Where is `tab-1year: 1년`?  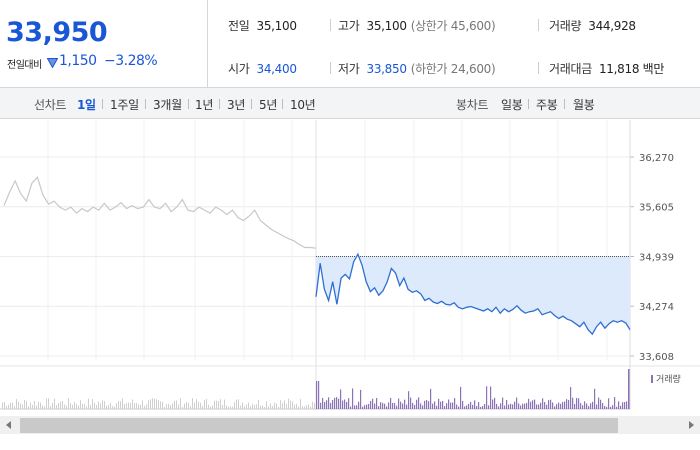
tab-1year: 1년 is located at coordinates (204, 105).